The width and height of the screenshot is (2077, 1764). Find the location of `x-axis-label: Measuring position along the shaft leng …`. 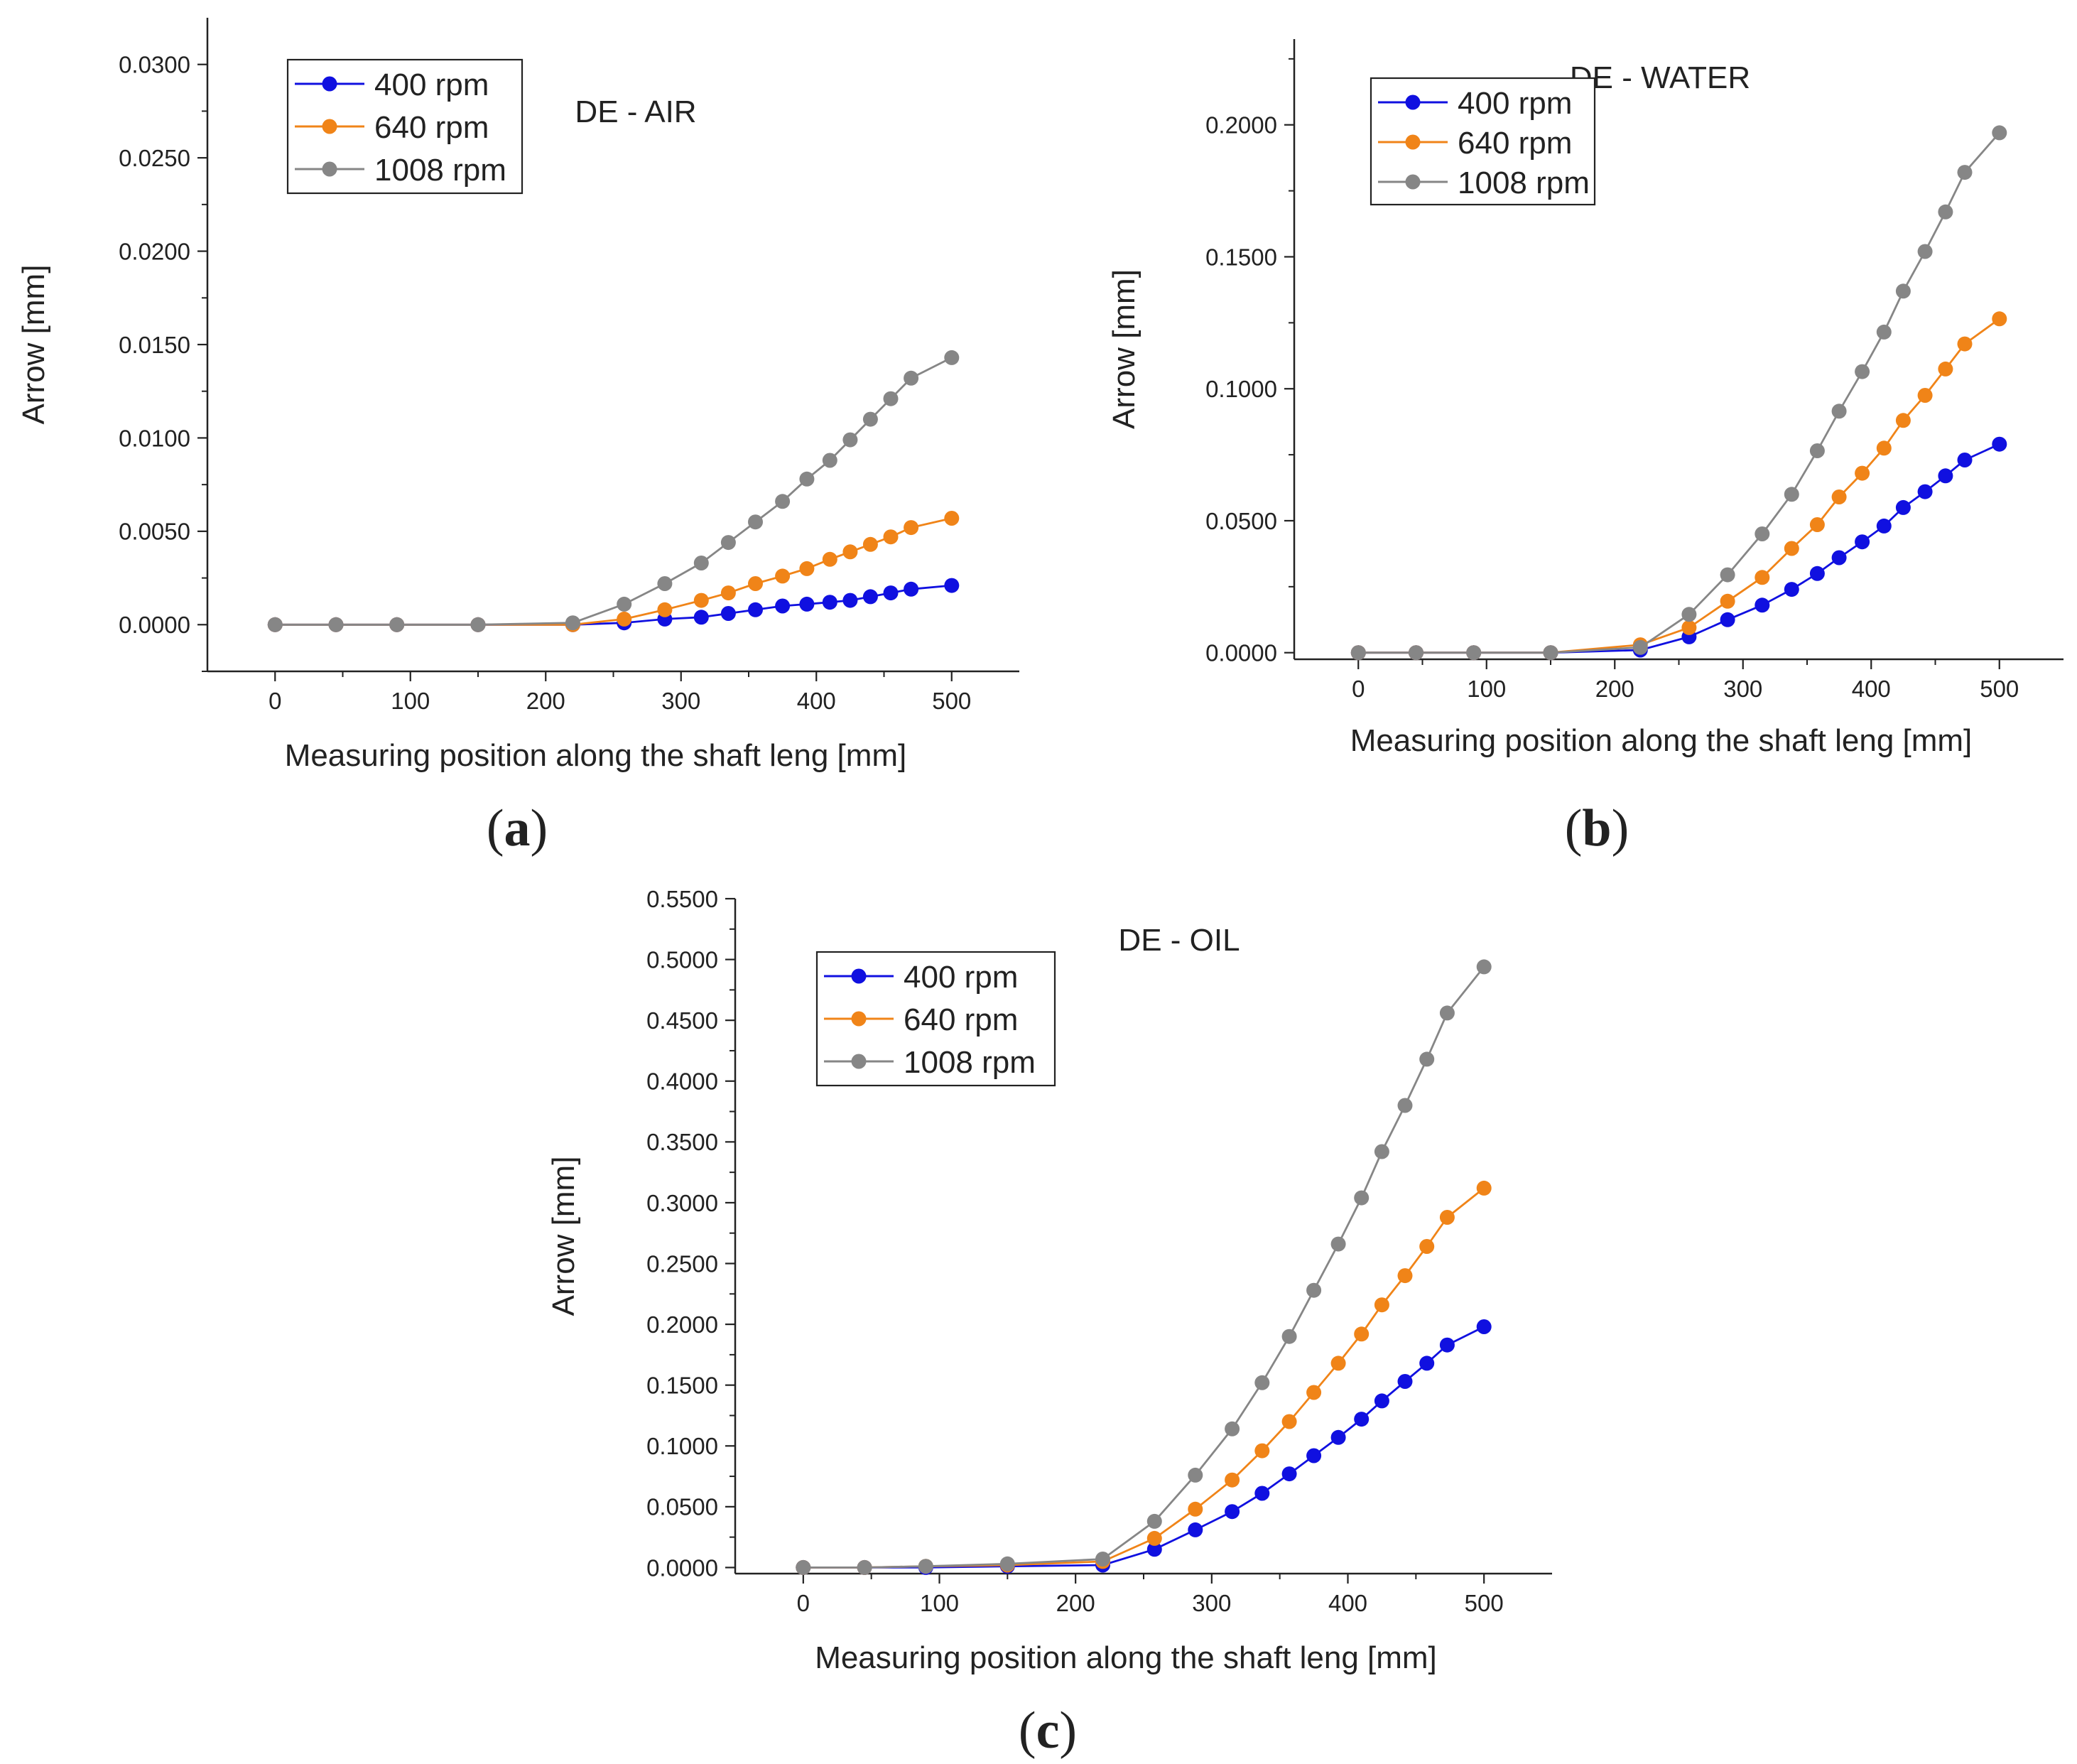

x-axis-label: Measuring position along the shaft leng … is located at coordinates (1126, 1657).